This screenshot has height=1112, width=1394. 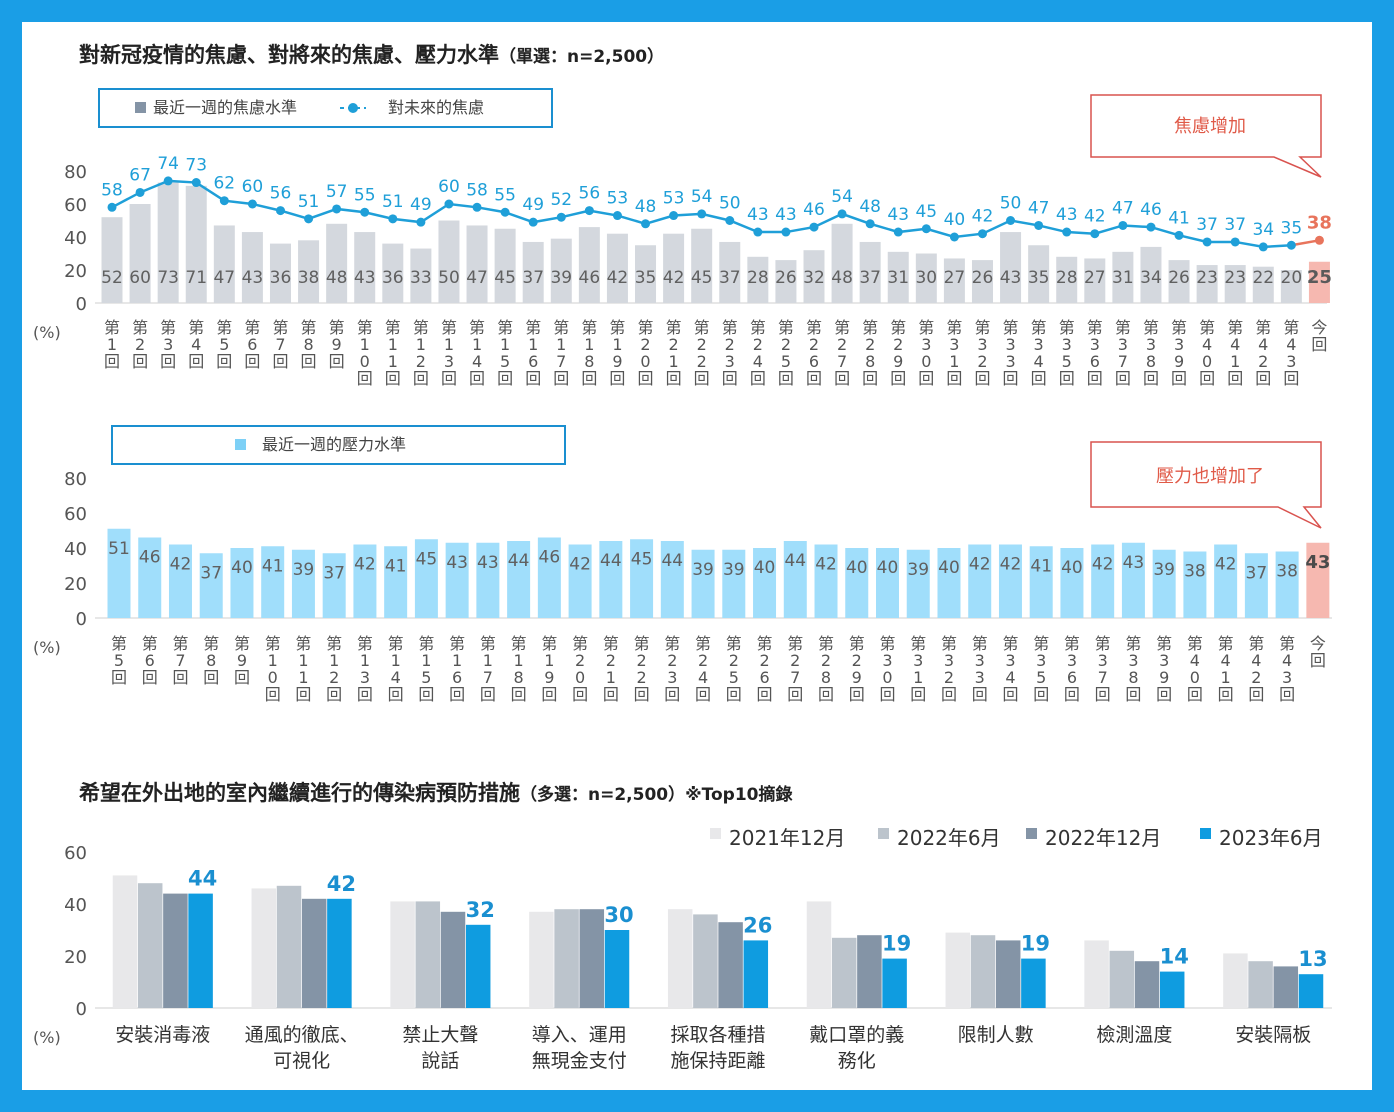 I want to click on chart3-legend-label: 2023年6月, so click(x=1271, y=838).